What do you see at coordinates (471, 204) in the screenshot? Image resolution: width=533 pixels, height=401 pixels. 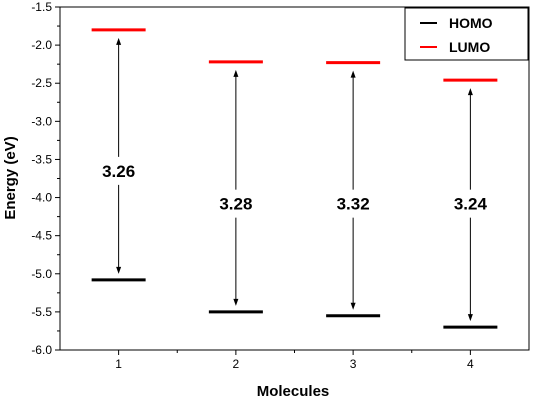 I see `gap-label-4: 3.24` at bounding box center [471, 204].